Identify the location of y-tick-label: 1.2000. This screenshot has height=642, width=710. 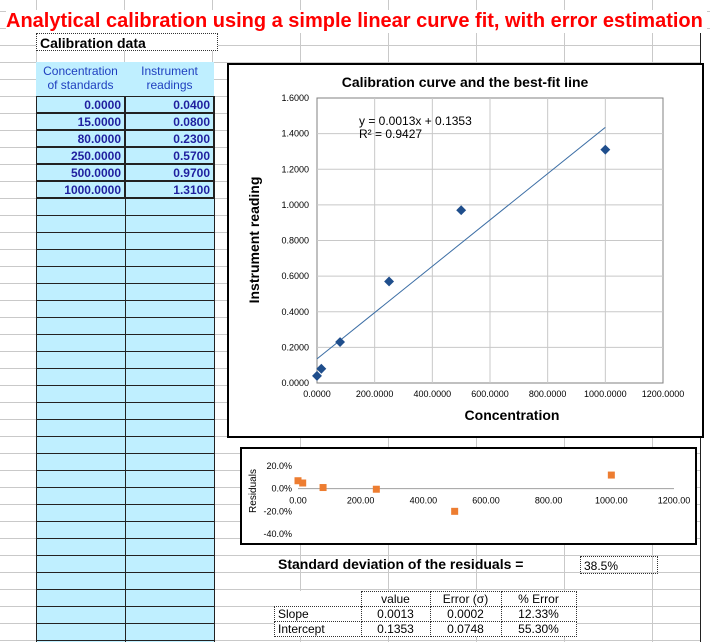
(295, 169).